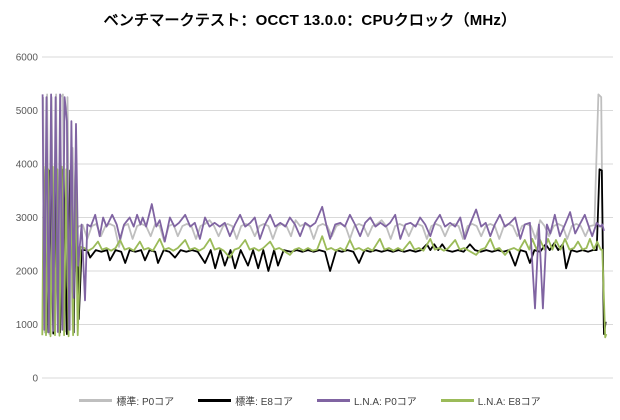  Describe the element at coordinates (27, 218) in the screenshot. I see `y-tick-label-3000: 3000` at that location.